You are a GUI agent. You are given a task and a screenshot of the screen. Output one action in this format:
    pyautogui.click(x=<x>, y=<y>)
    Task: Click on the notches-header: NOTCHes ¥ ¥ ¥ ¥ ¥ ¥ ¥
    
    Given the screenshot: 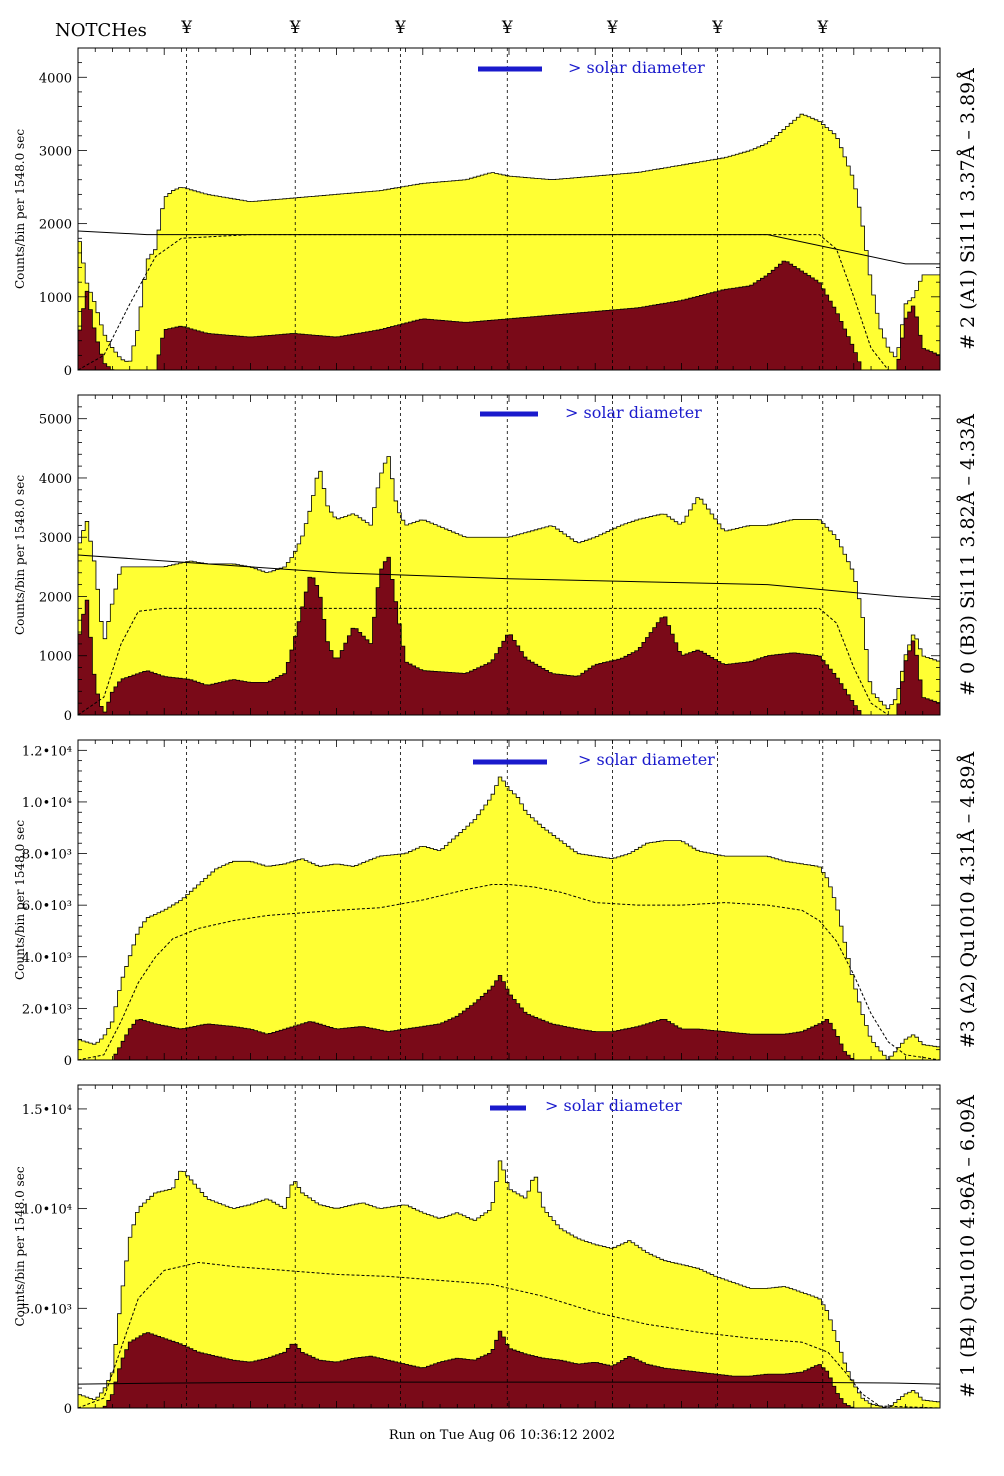 What is the action you would take?
    pyautogui.click(x=502, y=23)
    